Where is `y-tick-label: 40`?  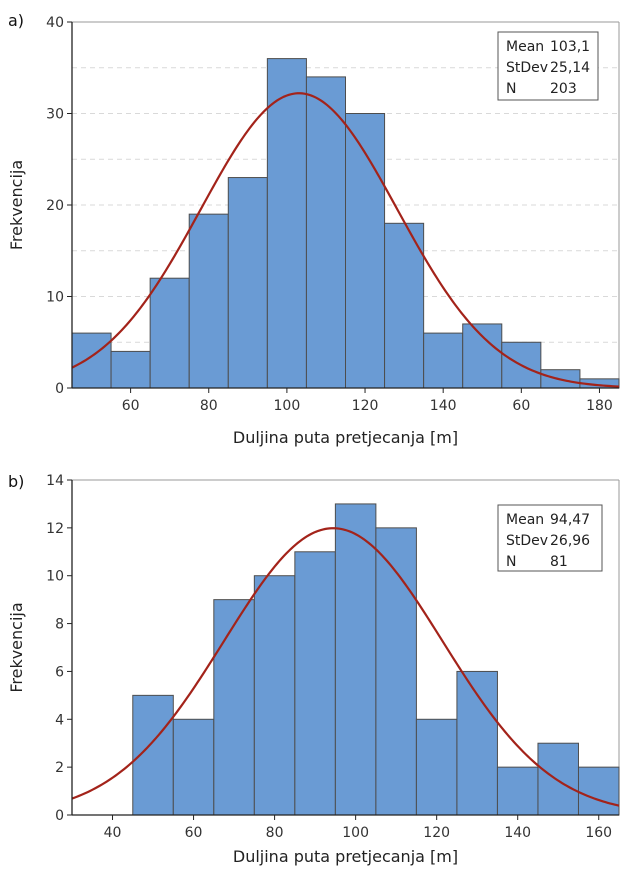
y-tick-label: 40 is located at coordinates (55, 23).